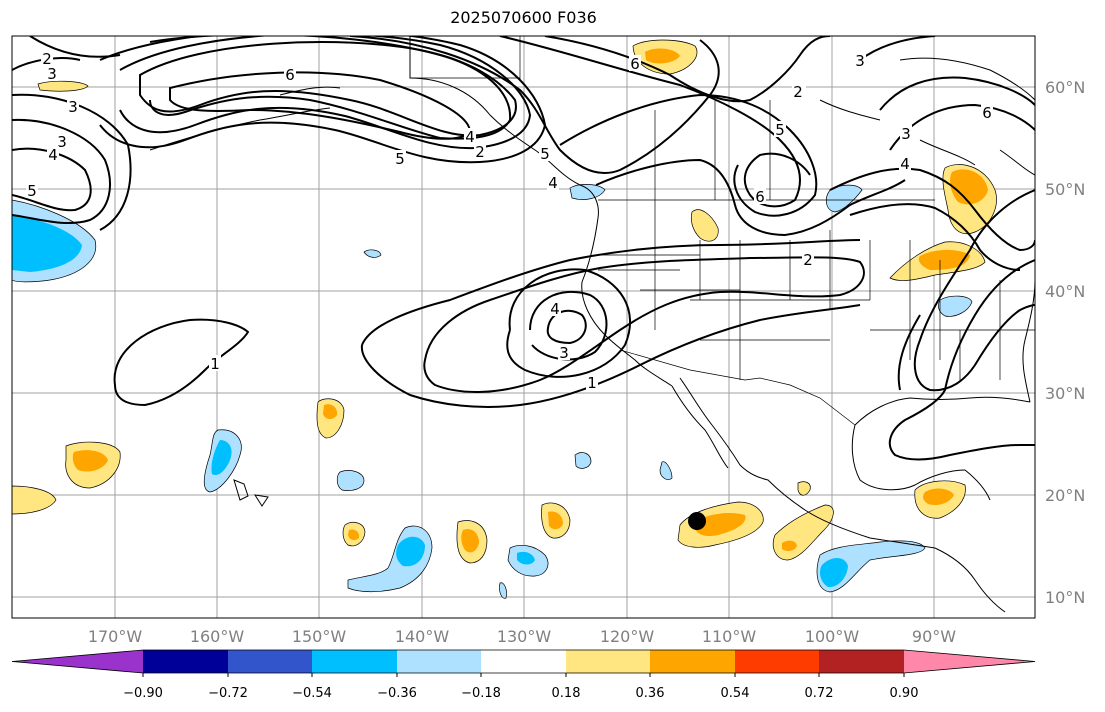  I want to click on colorbar-tick-label: −0.18, so click(481, 693).